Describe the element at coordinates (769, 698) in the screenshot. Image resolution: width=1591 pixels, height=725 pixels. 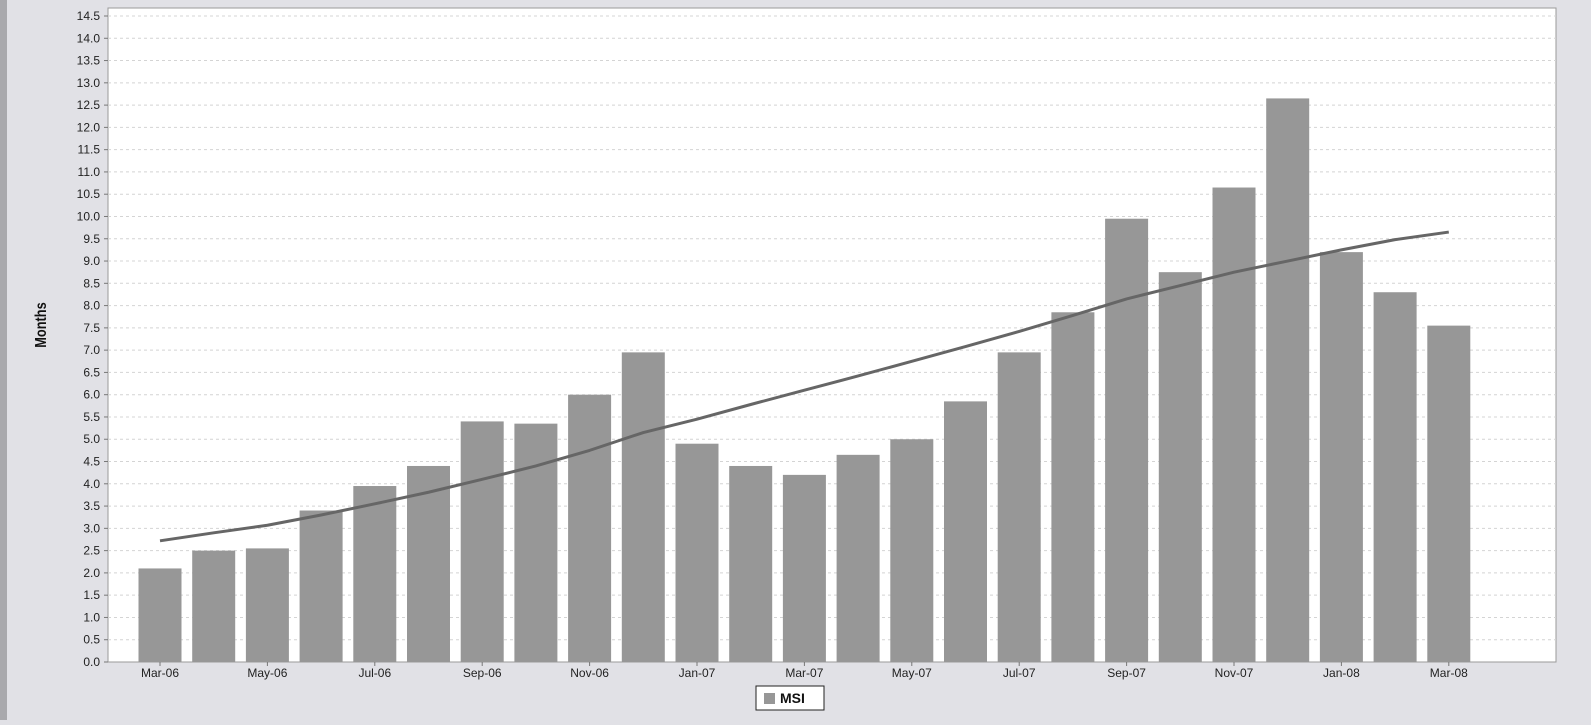
I see `legend-swatch-msi` at that location.